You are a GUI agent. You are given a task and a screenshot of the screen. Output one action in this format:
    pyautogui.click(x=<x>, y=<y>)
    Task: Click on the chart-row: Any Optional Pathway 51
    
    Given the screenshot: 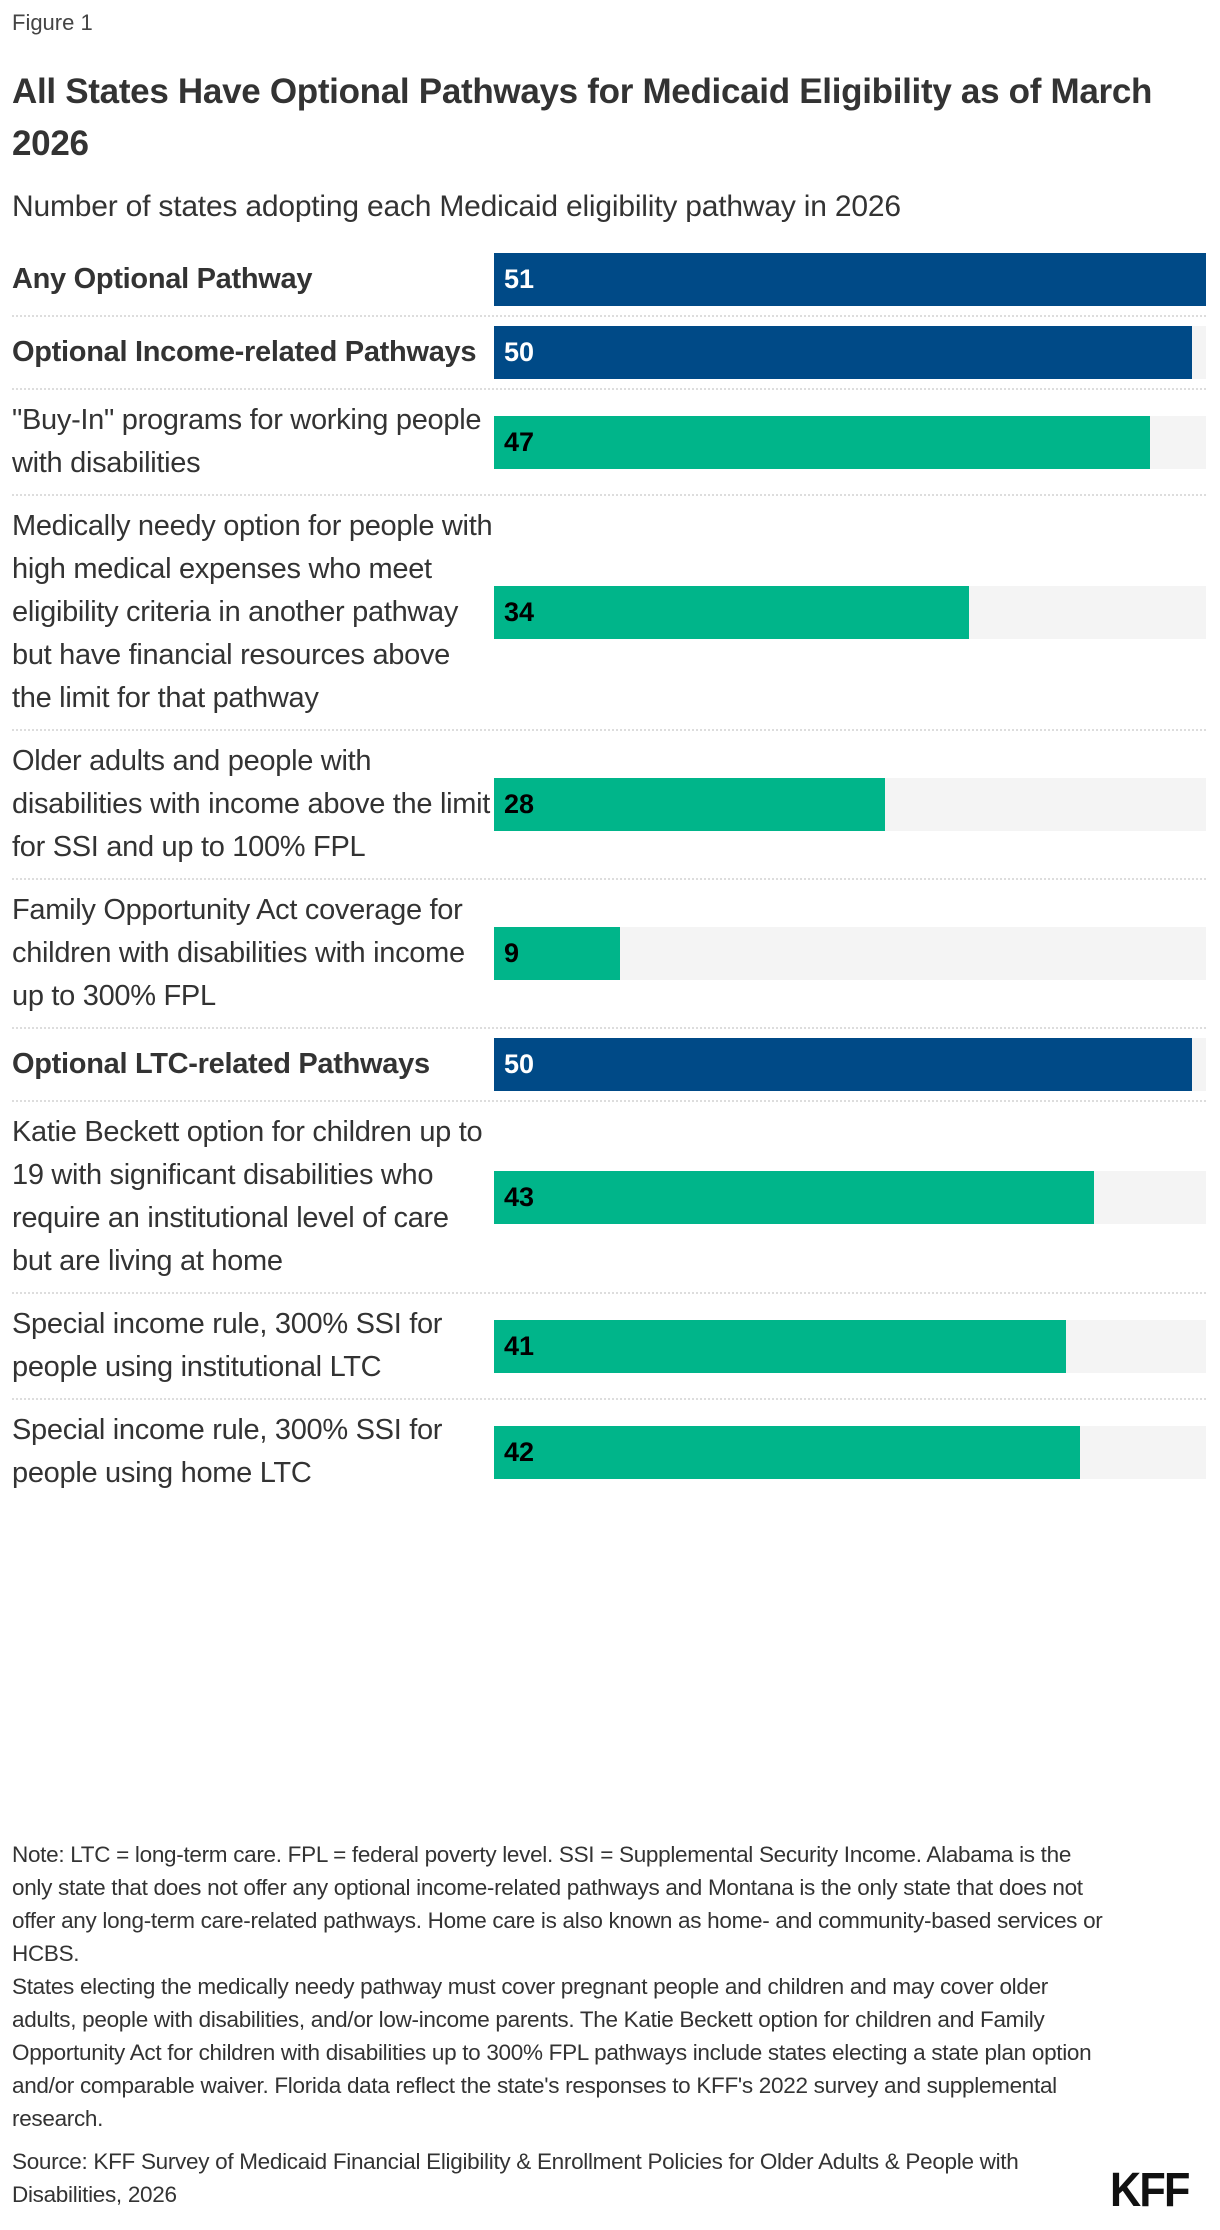 What is the action you would take?
    pyautogui.click(x=609, y=280)
    